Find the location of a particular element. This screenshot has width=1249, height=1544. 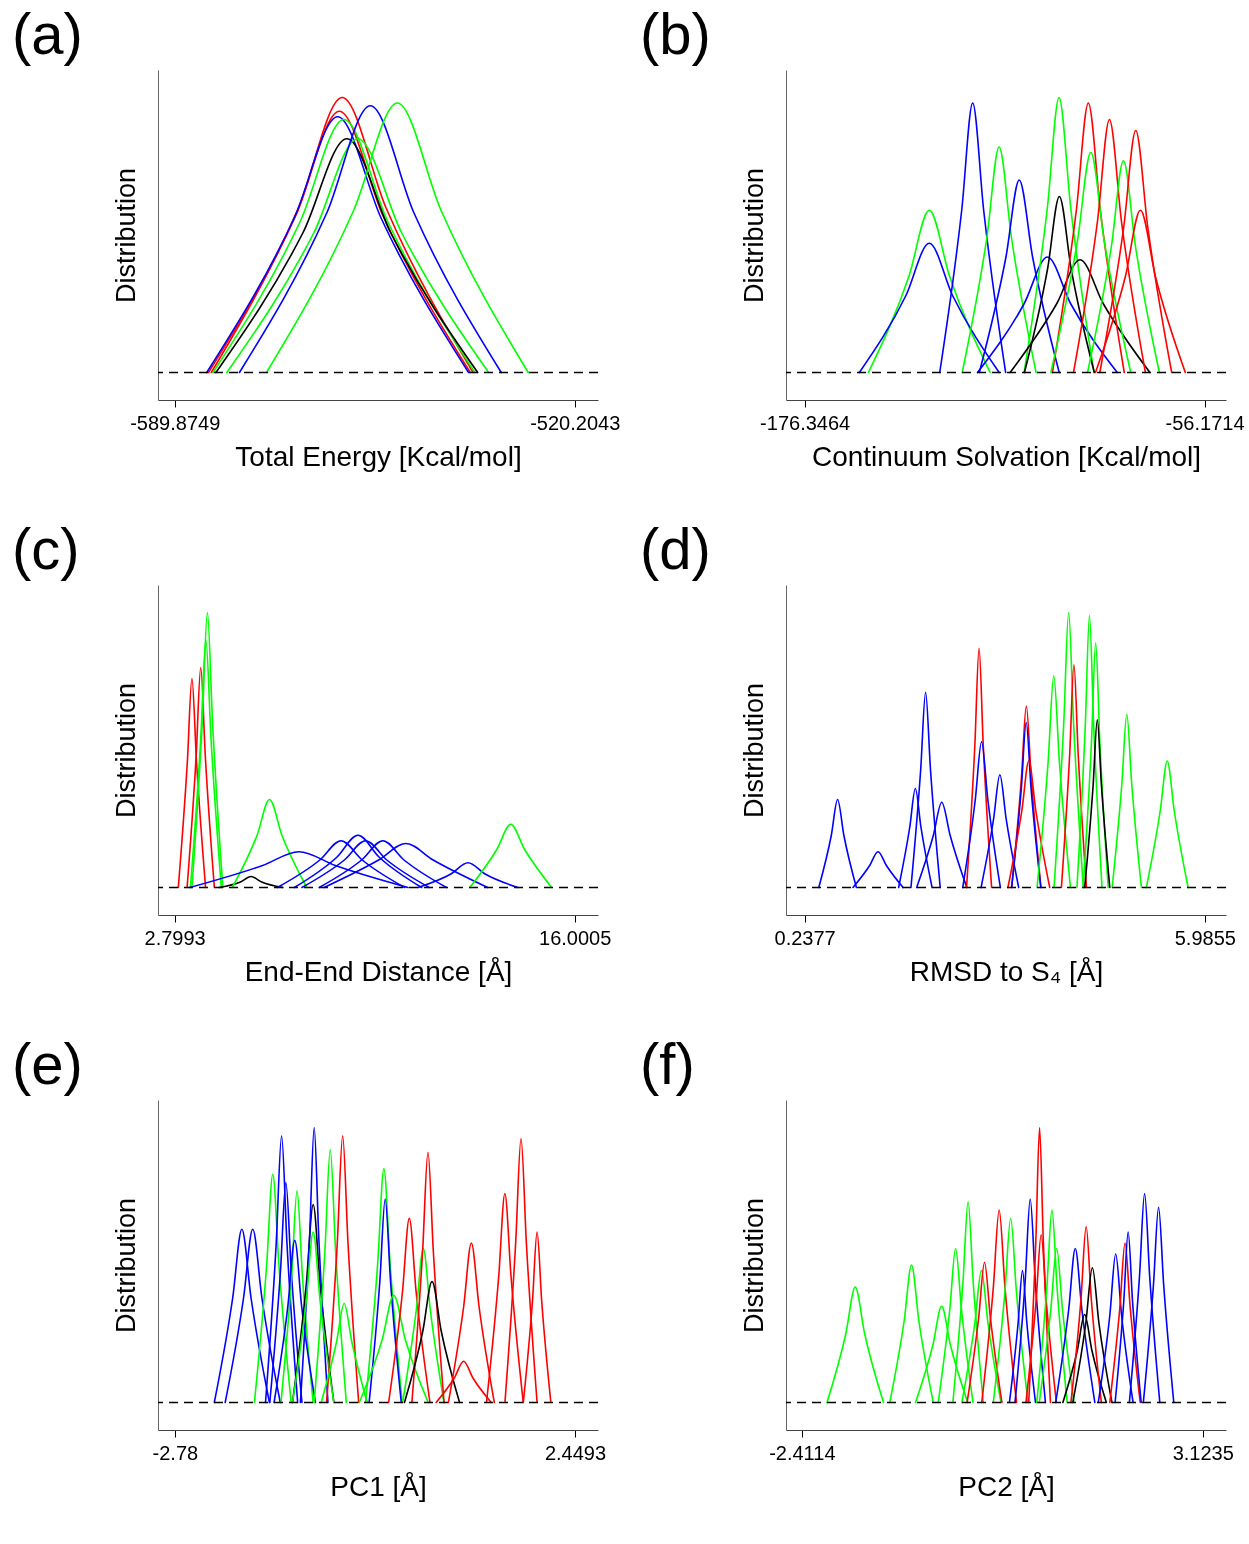

chart-title: (b) is located at coordinates (675, 33).